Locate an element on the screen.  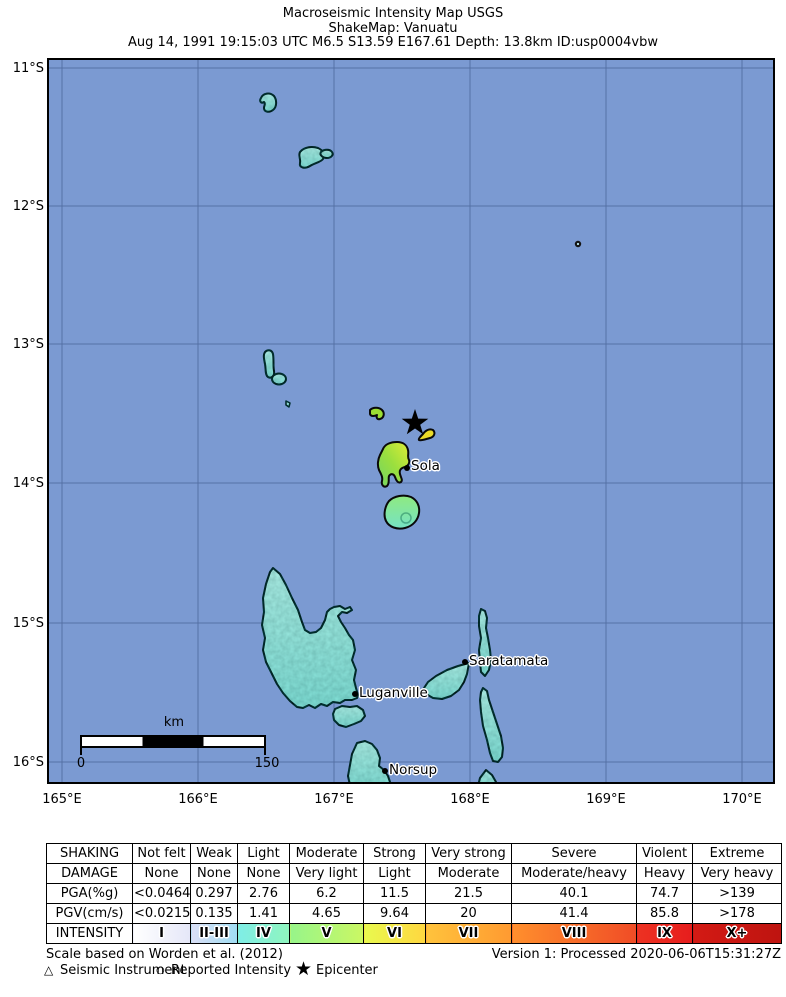
island-malakula is located at coordinates (369, 761).